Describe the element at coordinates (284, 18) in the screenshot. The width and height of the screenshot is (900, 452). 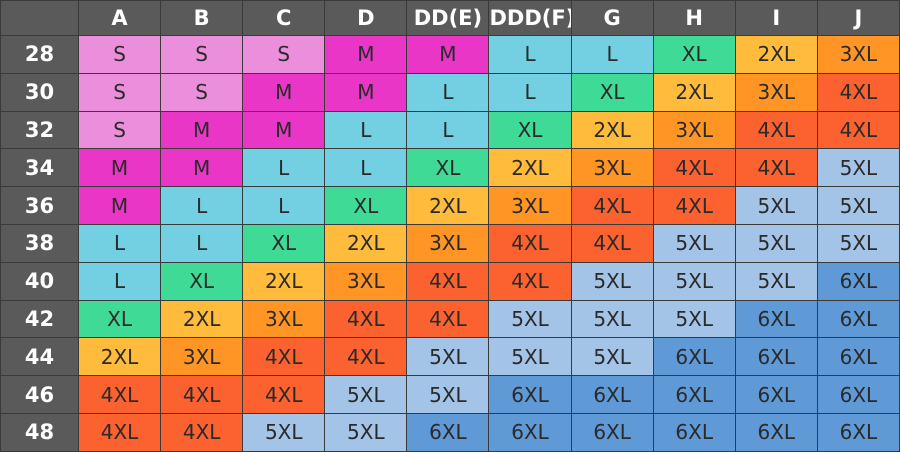
I see `column-header: C` at that location.